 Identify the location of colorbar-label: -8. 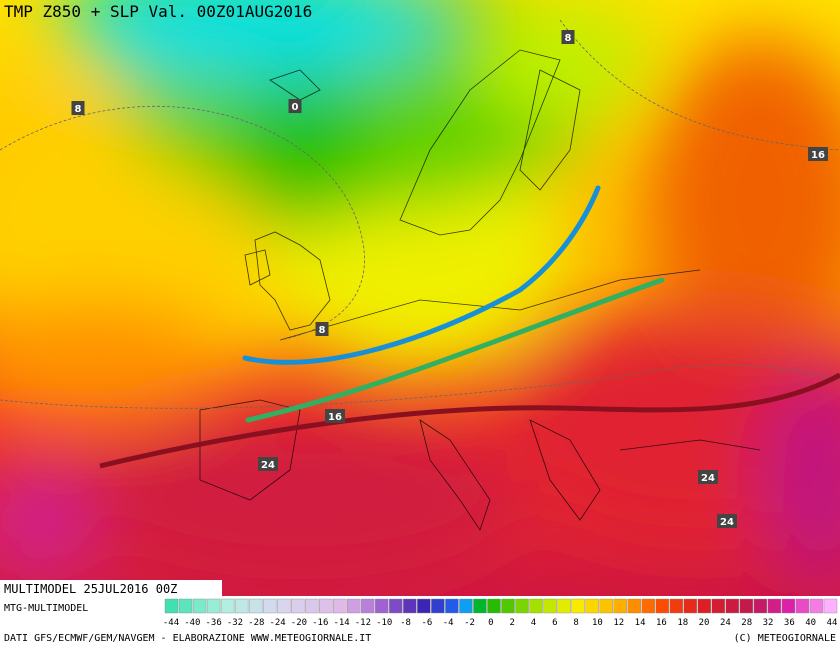
(405, 623).